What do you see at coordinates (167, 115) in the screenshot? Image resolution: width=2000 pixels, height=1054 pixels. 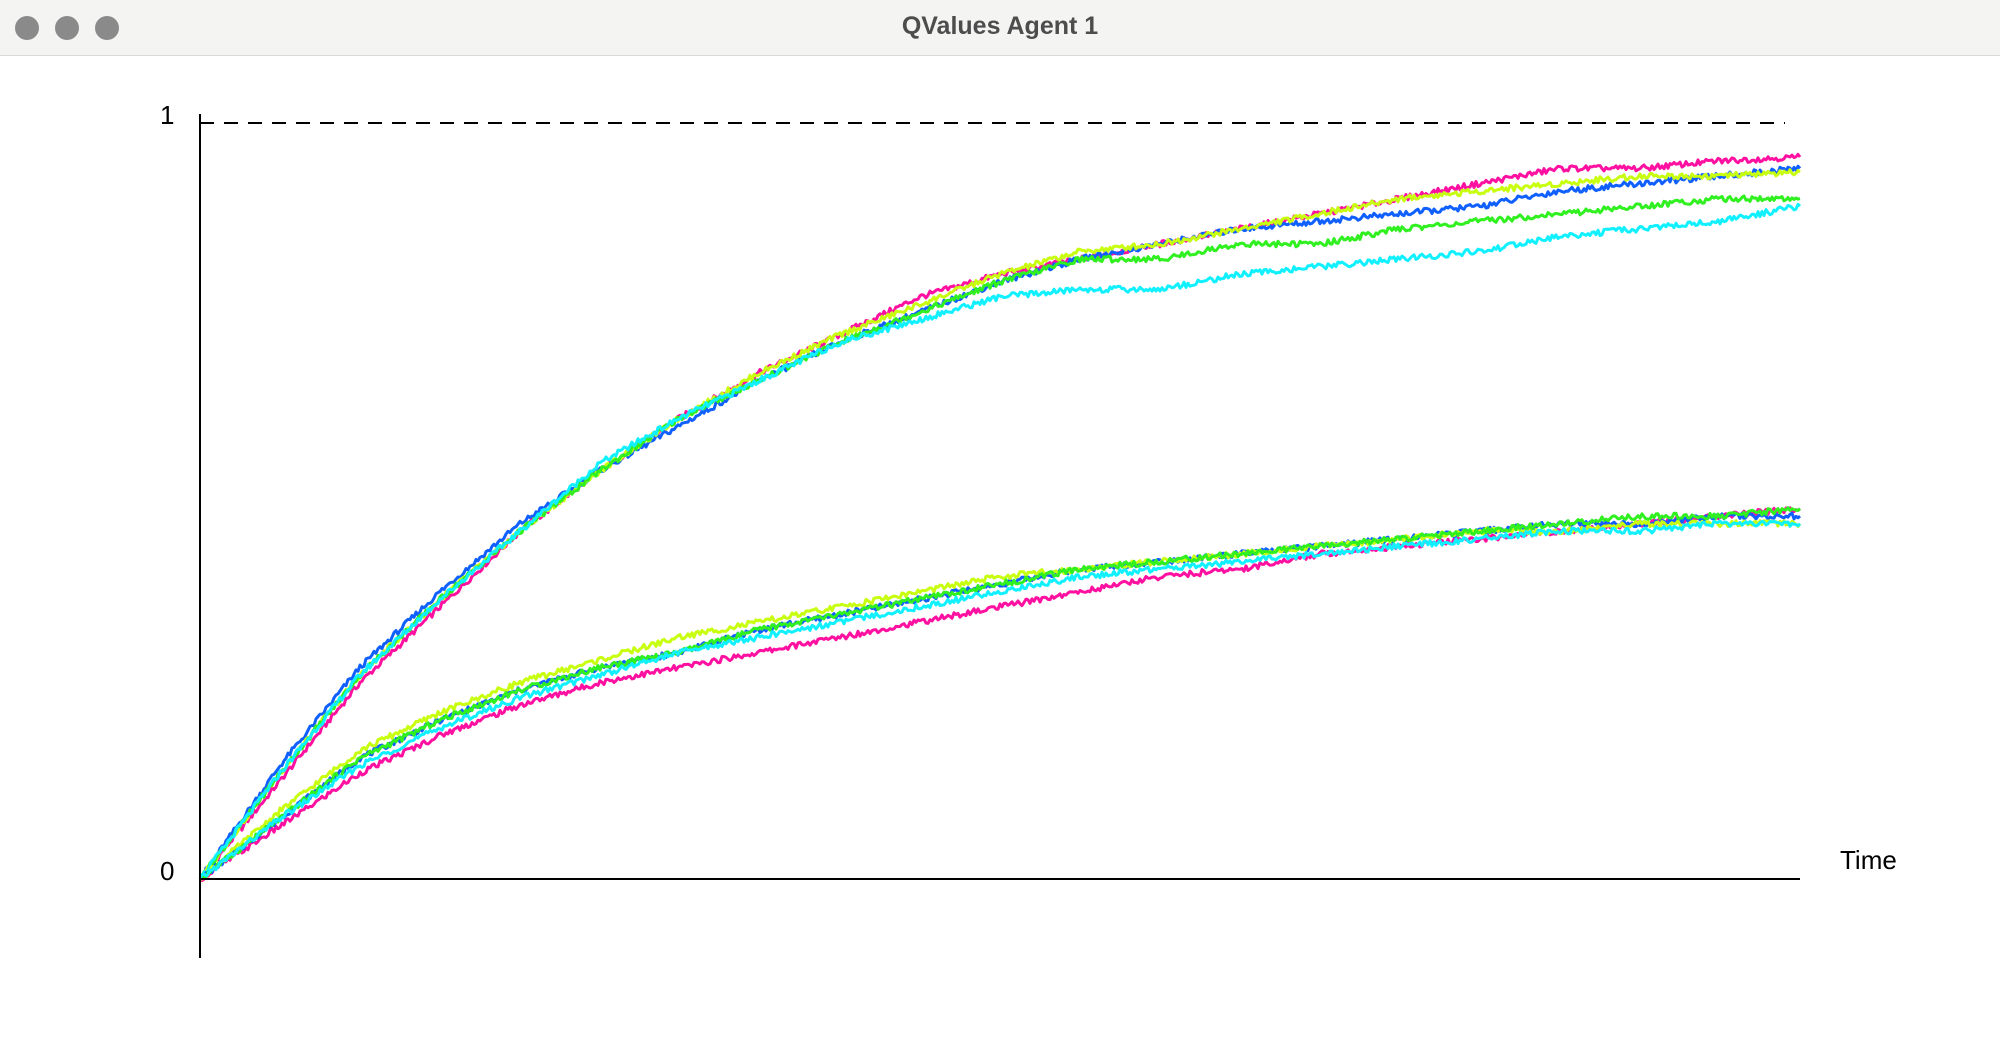 I see `y-tick-label-max: 1` at bounding box center [167, 115].